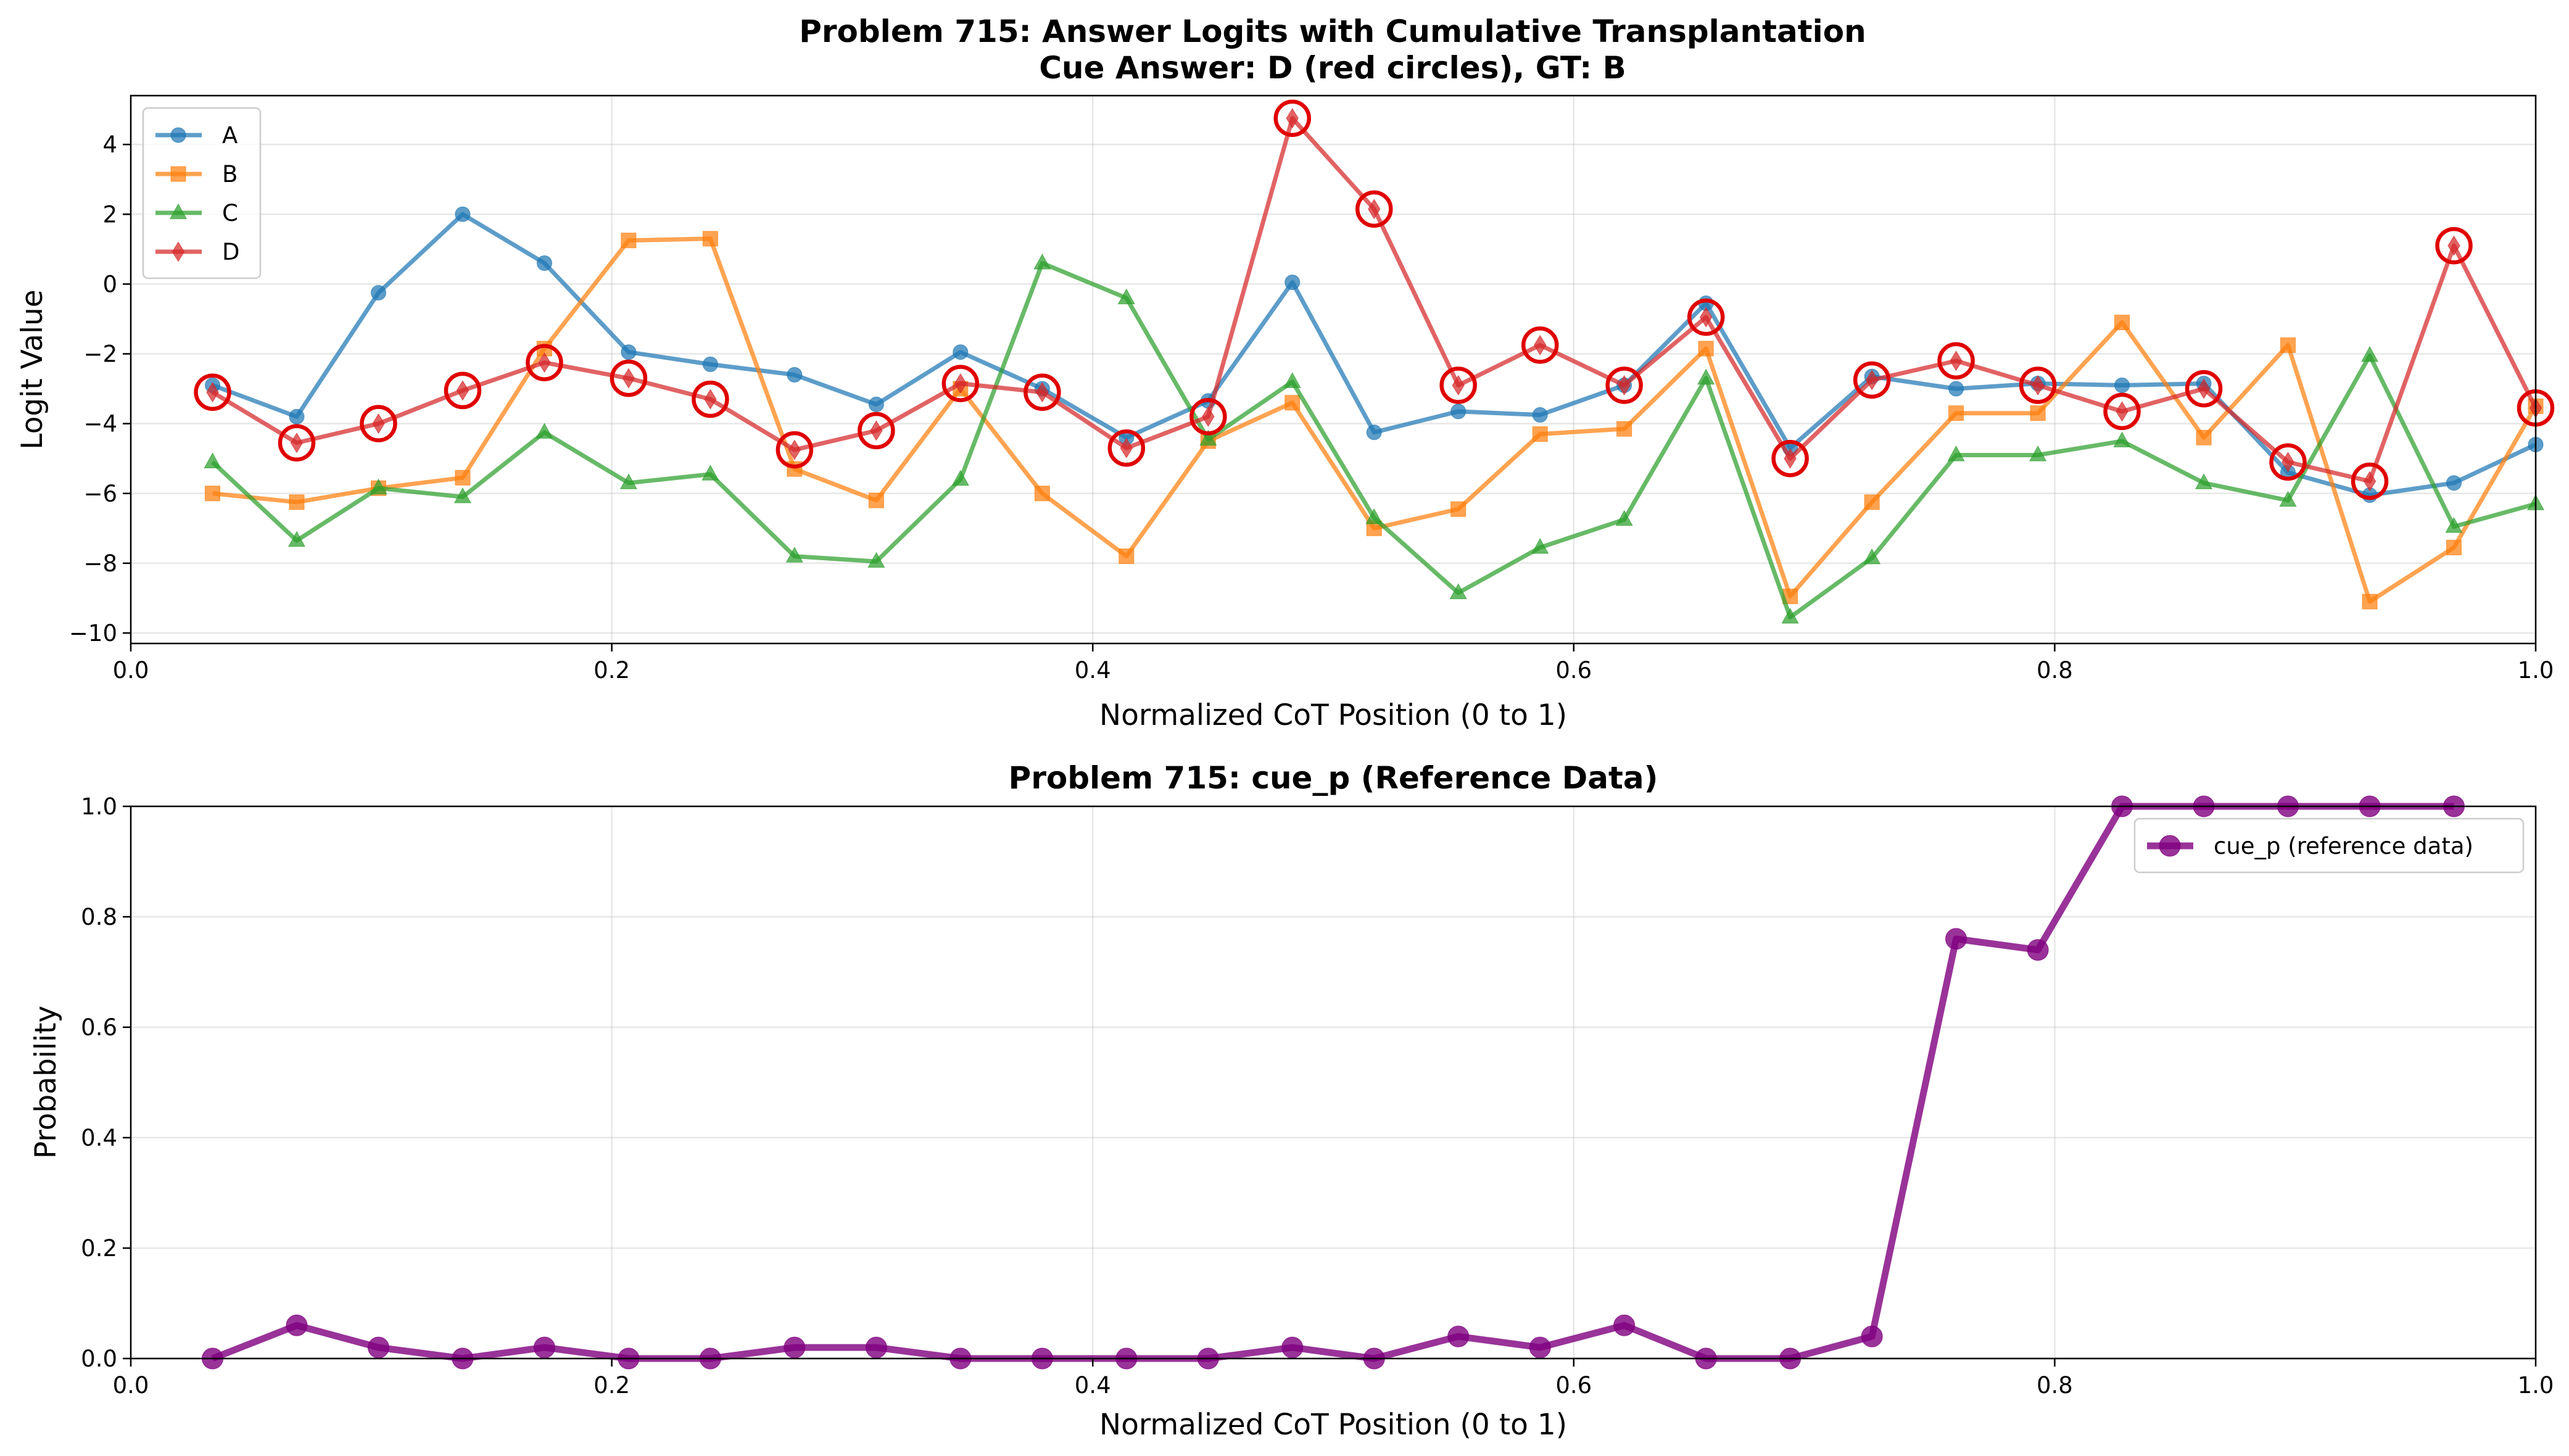 This screenshot has height=1456, width=2569. Describe the element at coordinates (99, 806) in the screenshot. I see `y-tick-label: 1.0` at that location.